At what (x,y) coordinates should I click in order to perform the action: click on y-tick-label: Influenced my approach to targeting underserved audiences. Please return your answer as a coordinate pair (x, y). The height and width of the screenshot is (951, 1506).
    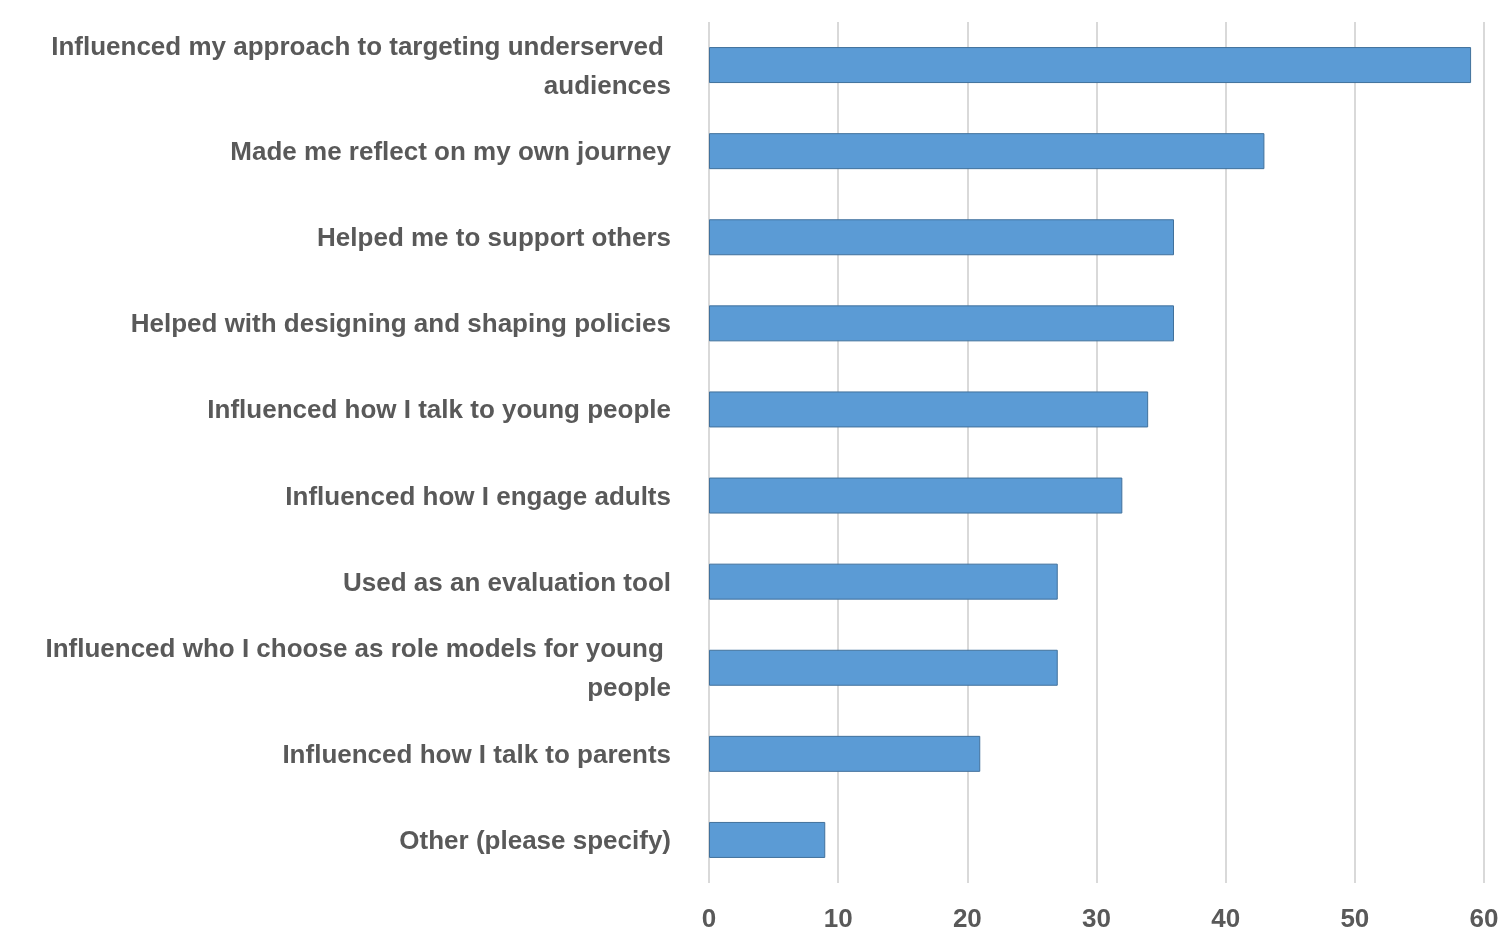
    Looking at the image, I should click on (361, 65).